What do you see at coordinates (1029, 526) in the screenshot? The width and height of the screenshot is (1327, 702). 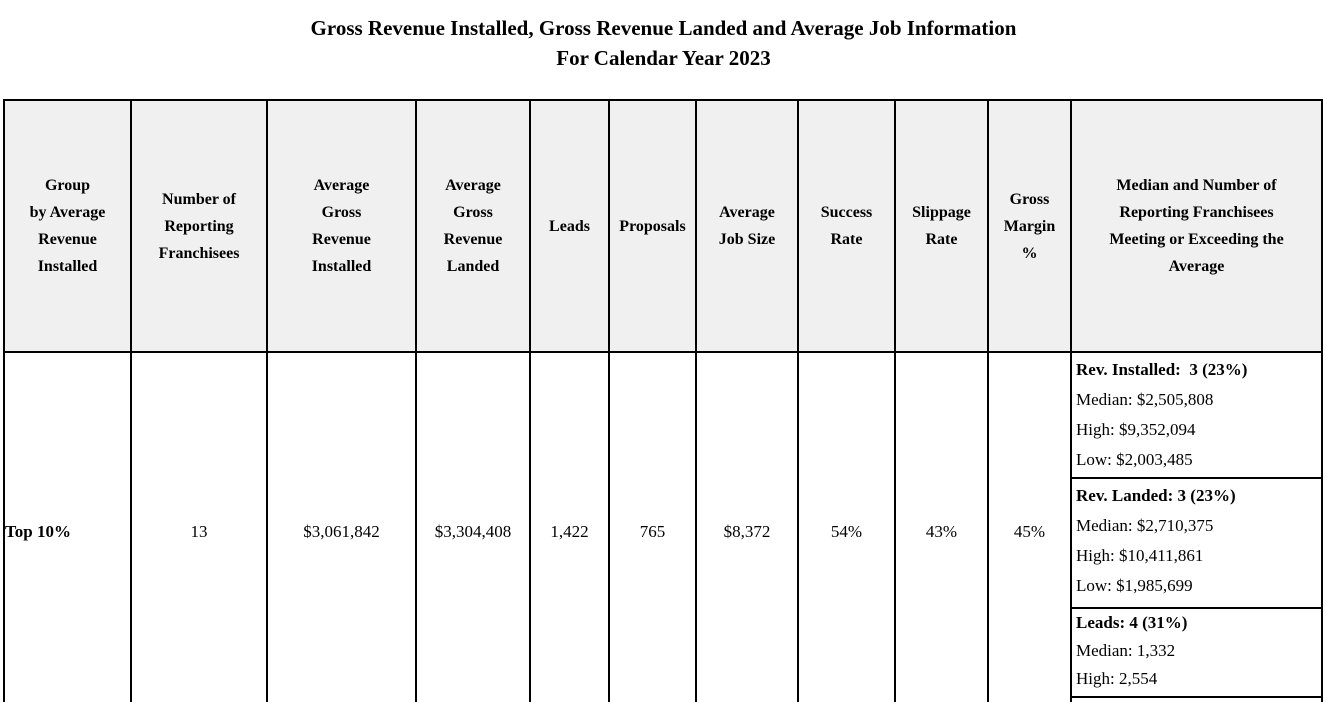 I see `gross-margin-cell: 45%` at bounding box center [1029, 526].